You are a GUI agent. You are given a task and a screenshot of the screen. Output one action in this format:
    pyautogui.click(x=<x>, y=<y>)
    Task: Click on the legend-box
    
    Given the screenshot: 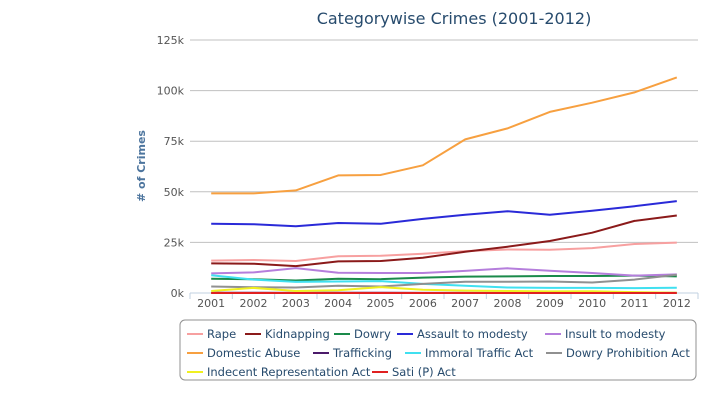 What is the action you would take?
    pyautogui.click(x=438, y=350)
    